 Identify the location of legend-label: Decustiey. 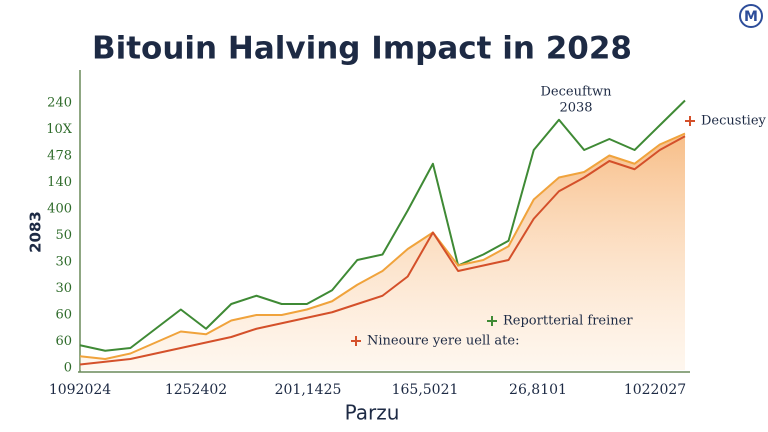
(734, 121).